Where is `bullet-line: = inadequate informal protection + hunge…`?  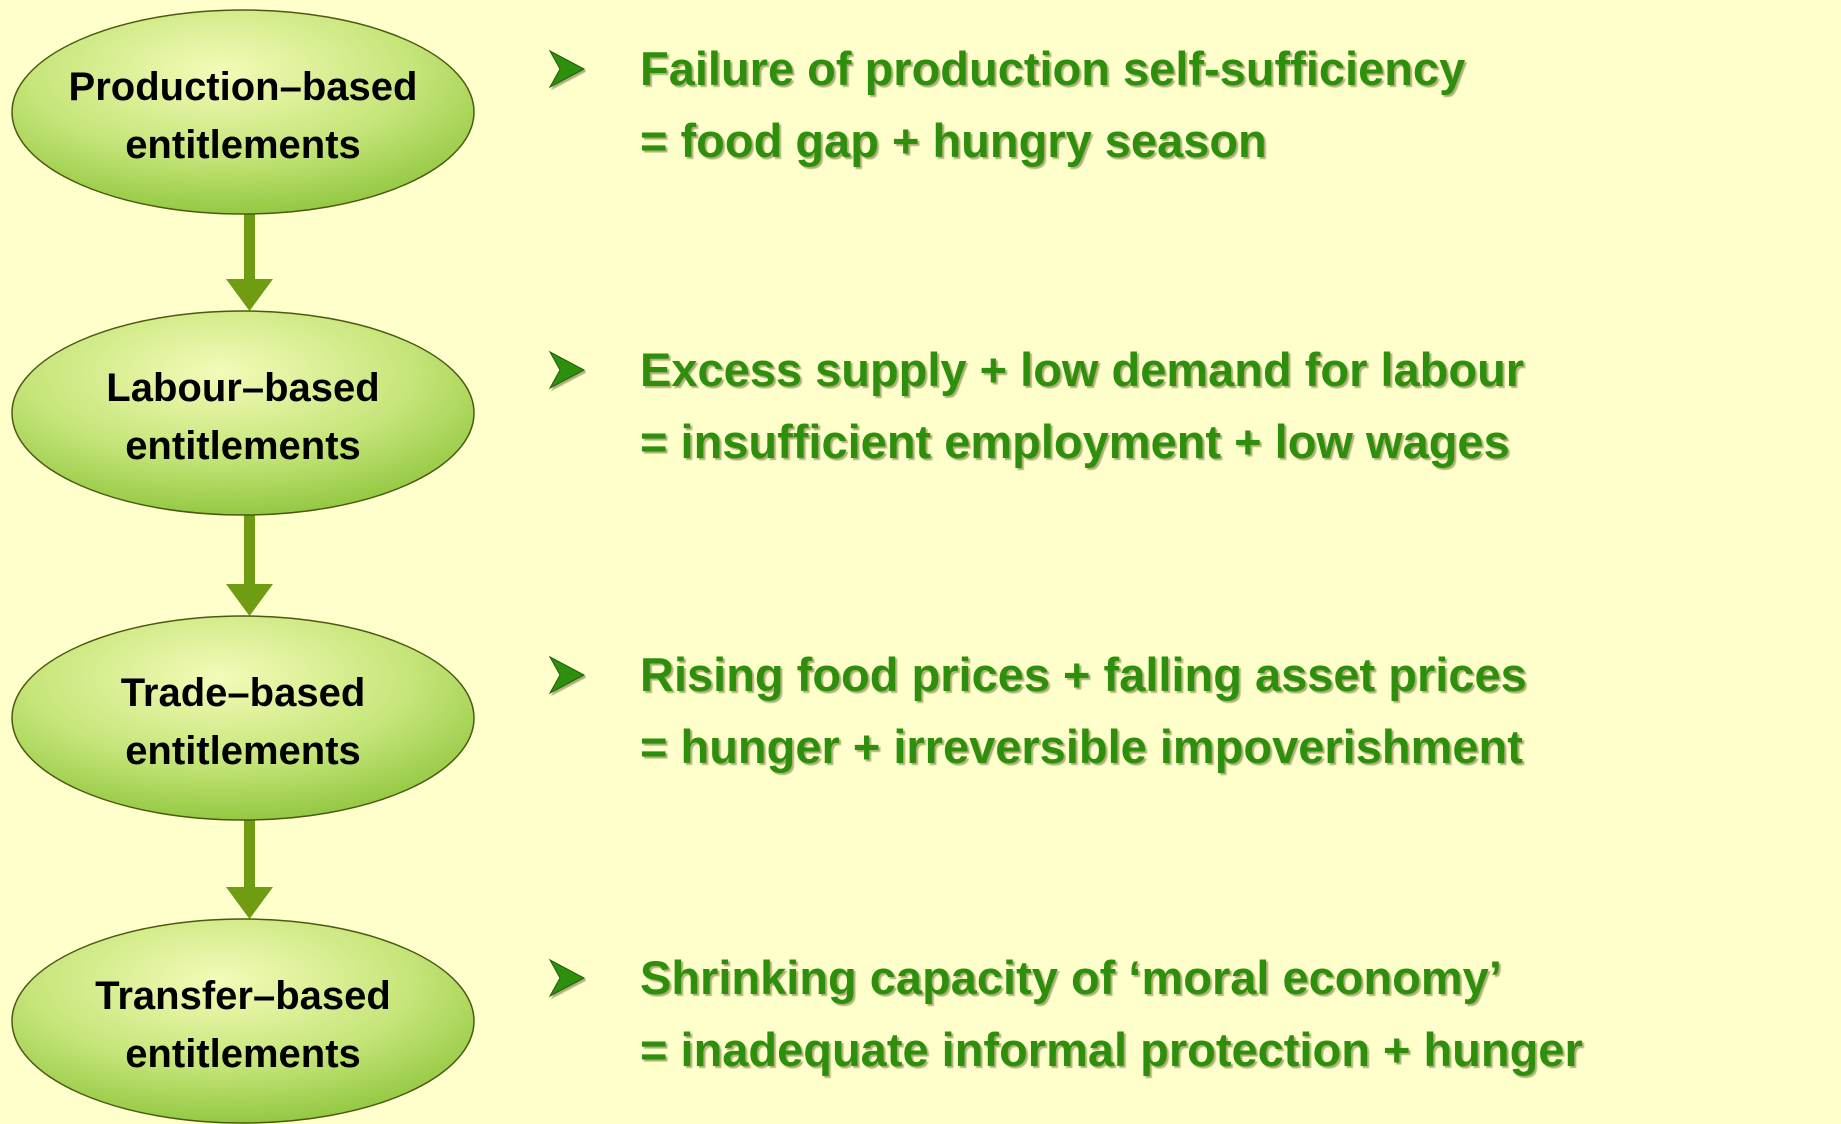 bullet-line: = inadequate informal protection + hunge… is located at coordinates (1111, 1049).